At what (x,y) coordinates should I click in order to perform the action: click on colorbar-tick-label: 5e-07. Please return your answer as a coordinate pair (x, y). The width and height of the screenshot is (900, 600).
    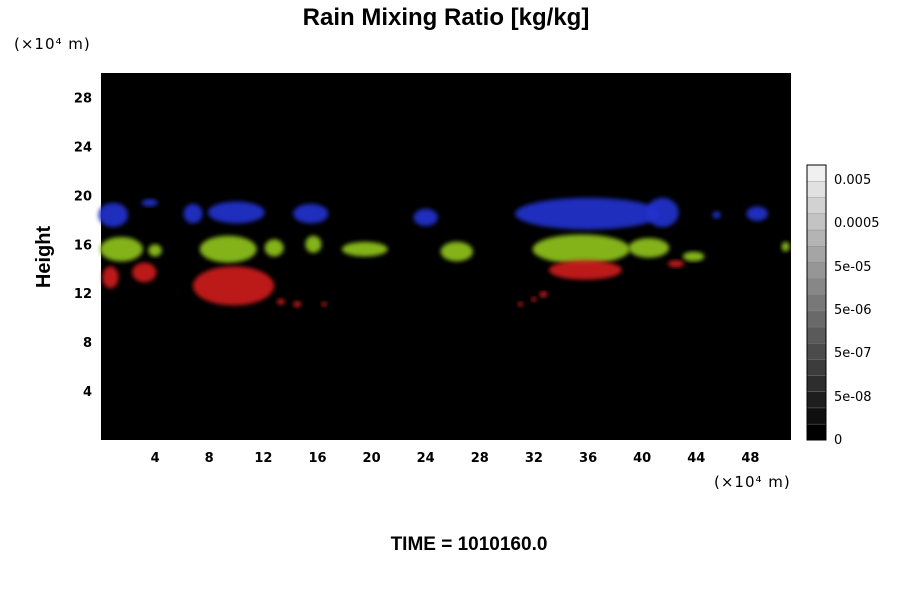
    Looking at the image, I should click on (853, 353).